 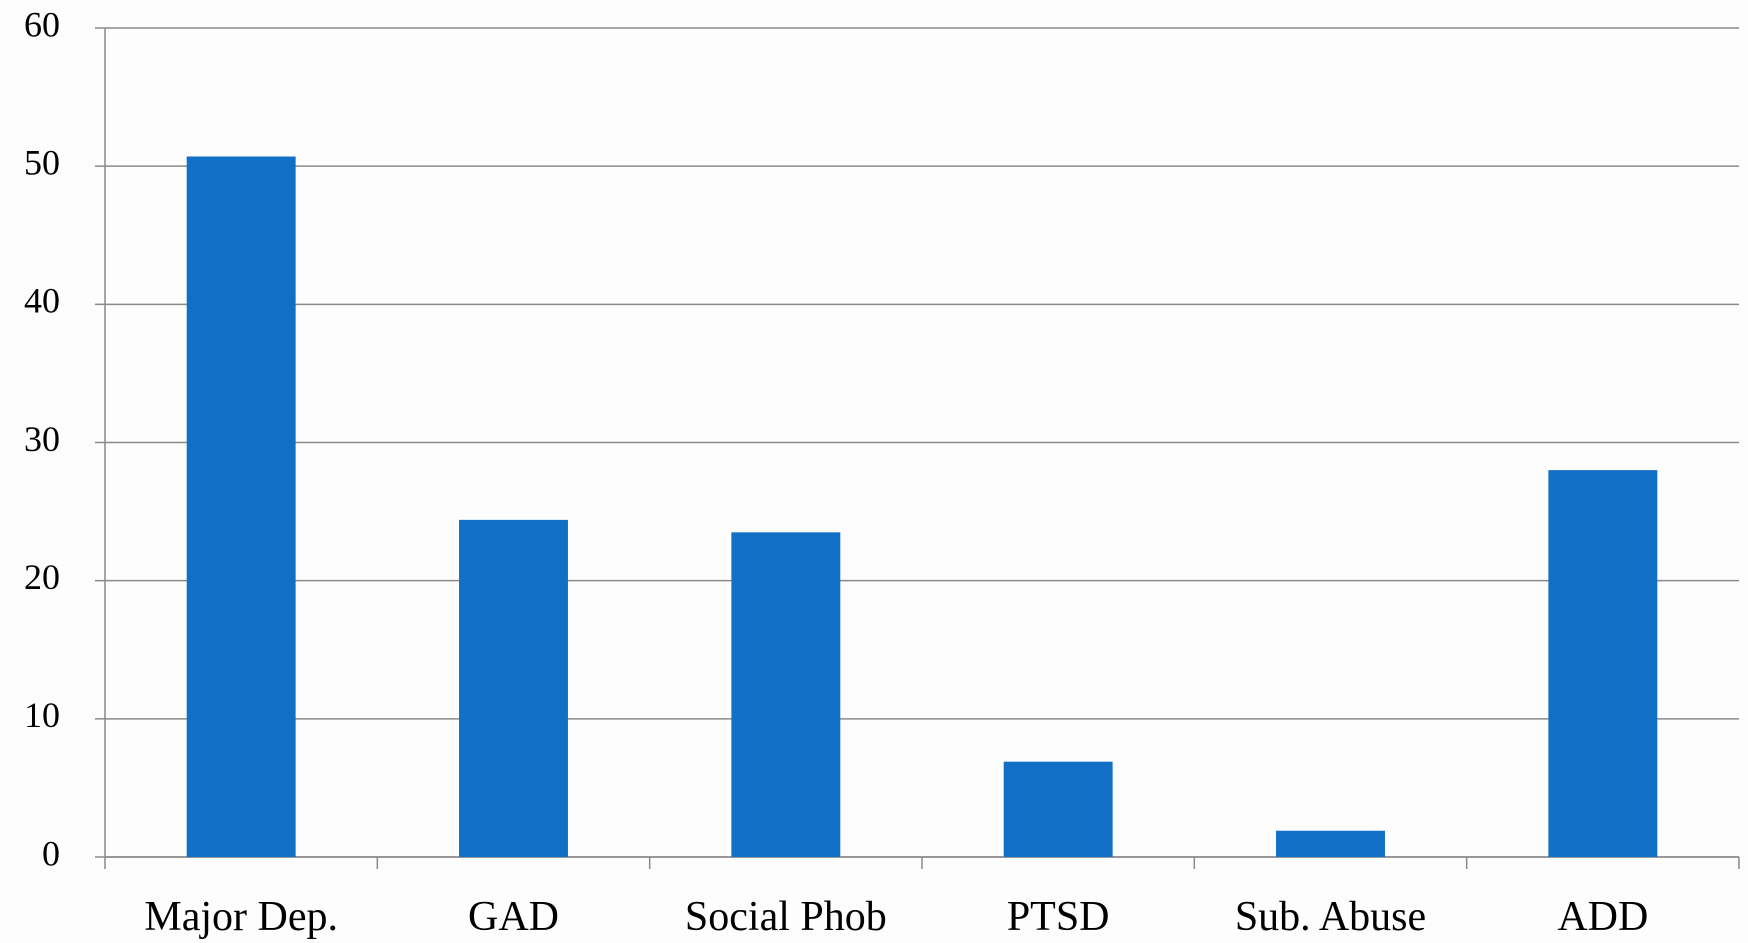 What do you see at coordinates (1330, 917) in the screenshot?
I see `x-tick-label: Sub. Abuse` at bounding box center [1330, 917].